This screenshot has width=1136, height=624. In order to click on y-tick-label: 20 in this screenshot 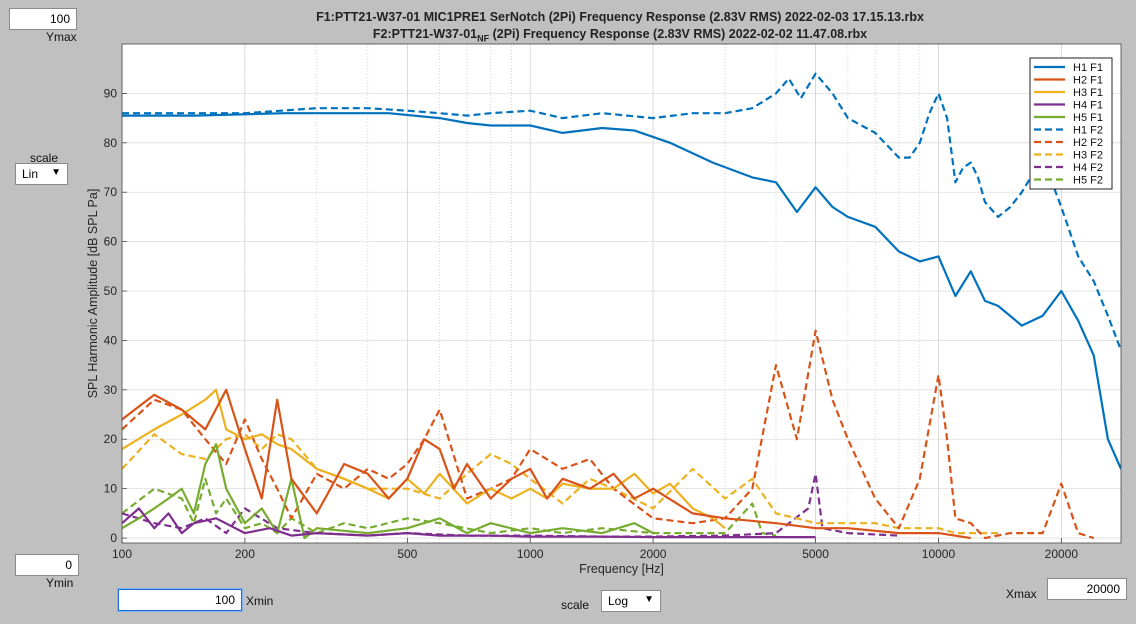, I will do `click(111, 439)`.